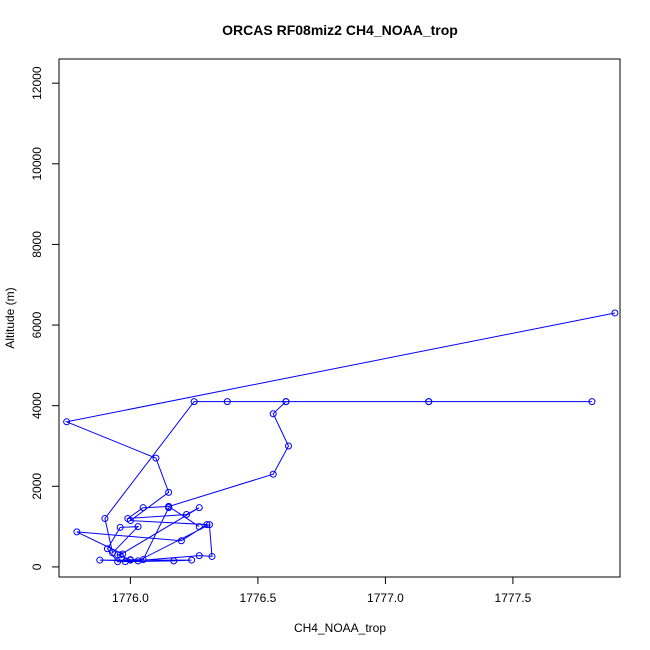  I want to click on y-tick-label: 0, so click(37, 566).